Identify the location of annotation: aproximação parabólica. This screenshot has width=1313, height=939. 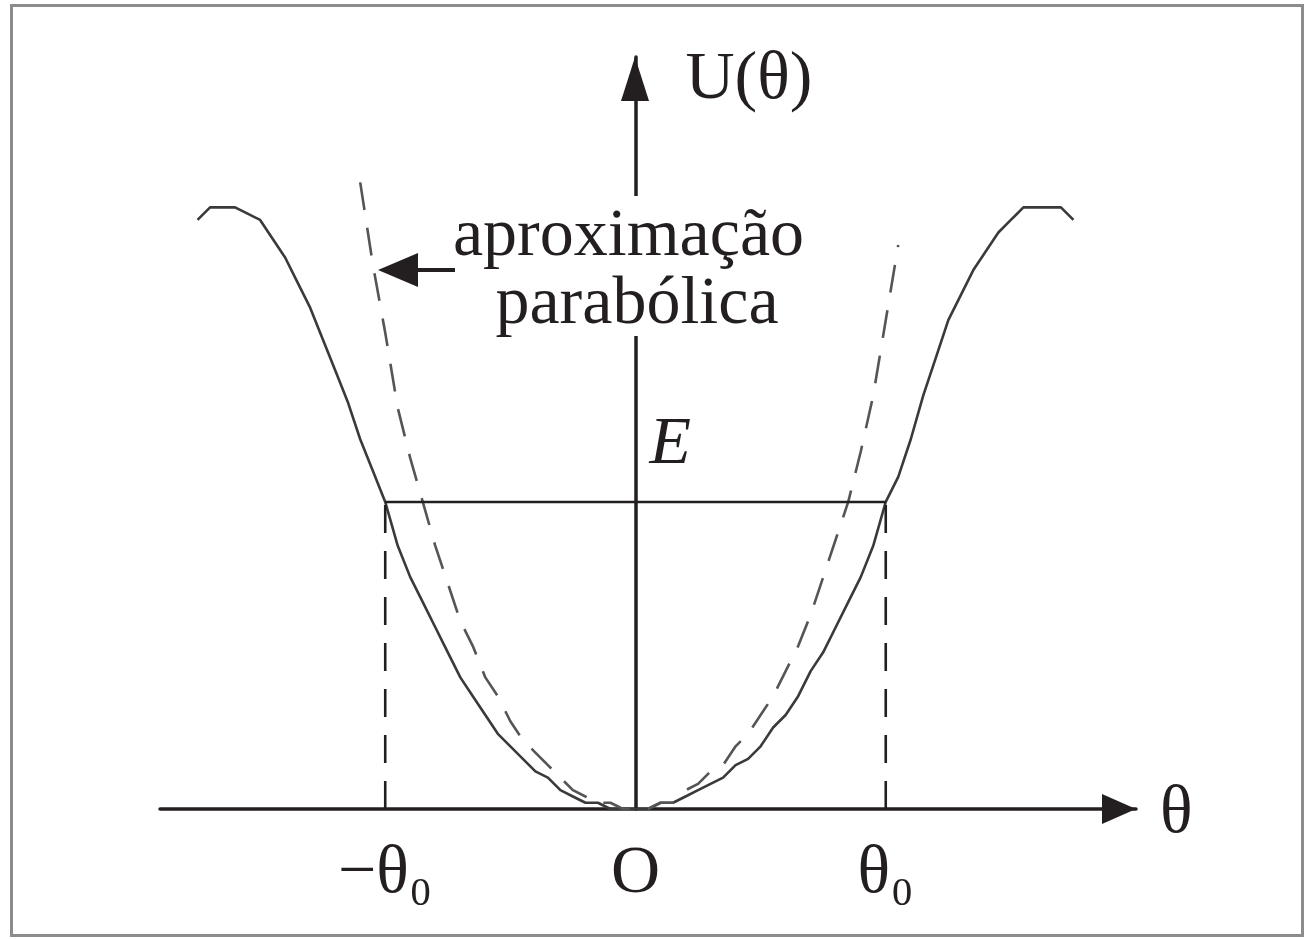
(637, 266).